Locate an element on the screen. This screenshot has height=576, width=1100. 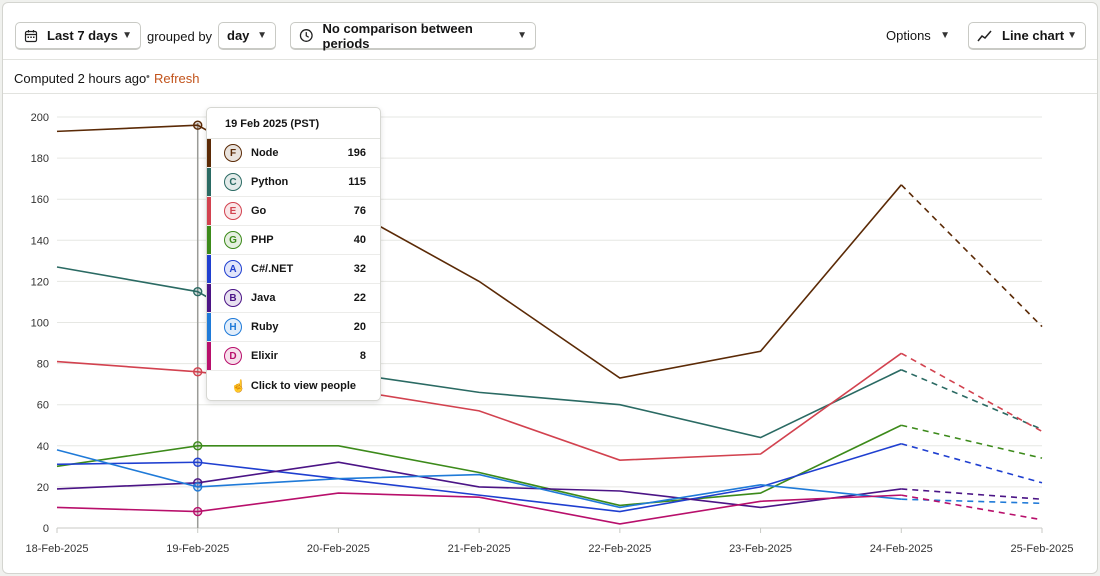
options-dropdown: Options ▼ is located at coordinates (918, 36).